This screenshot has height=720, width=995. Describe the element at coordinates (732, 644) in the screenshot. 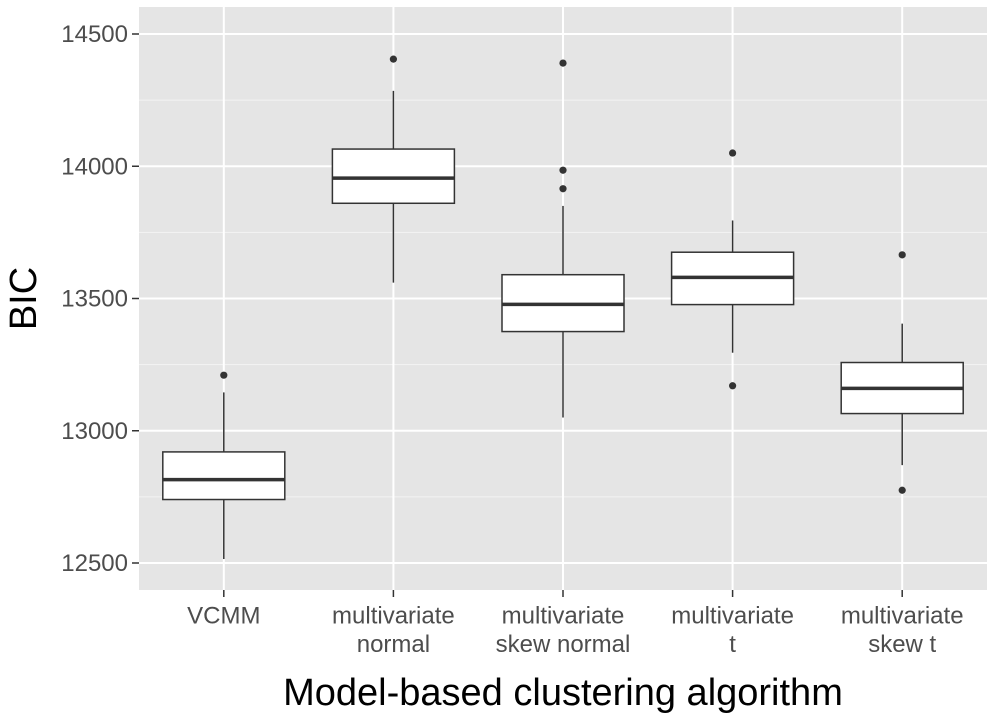

I see `x-tick-label-line: t` at that location.